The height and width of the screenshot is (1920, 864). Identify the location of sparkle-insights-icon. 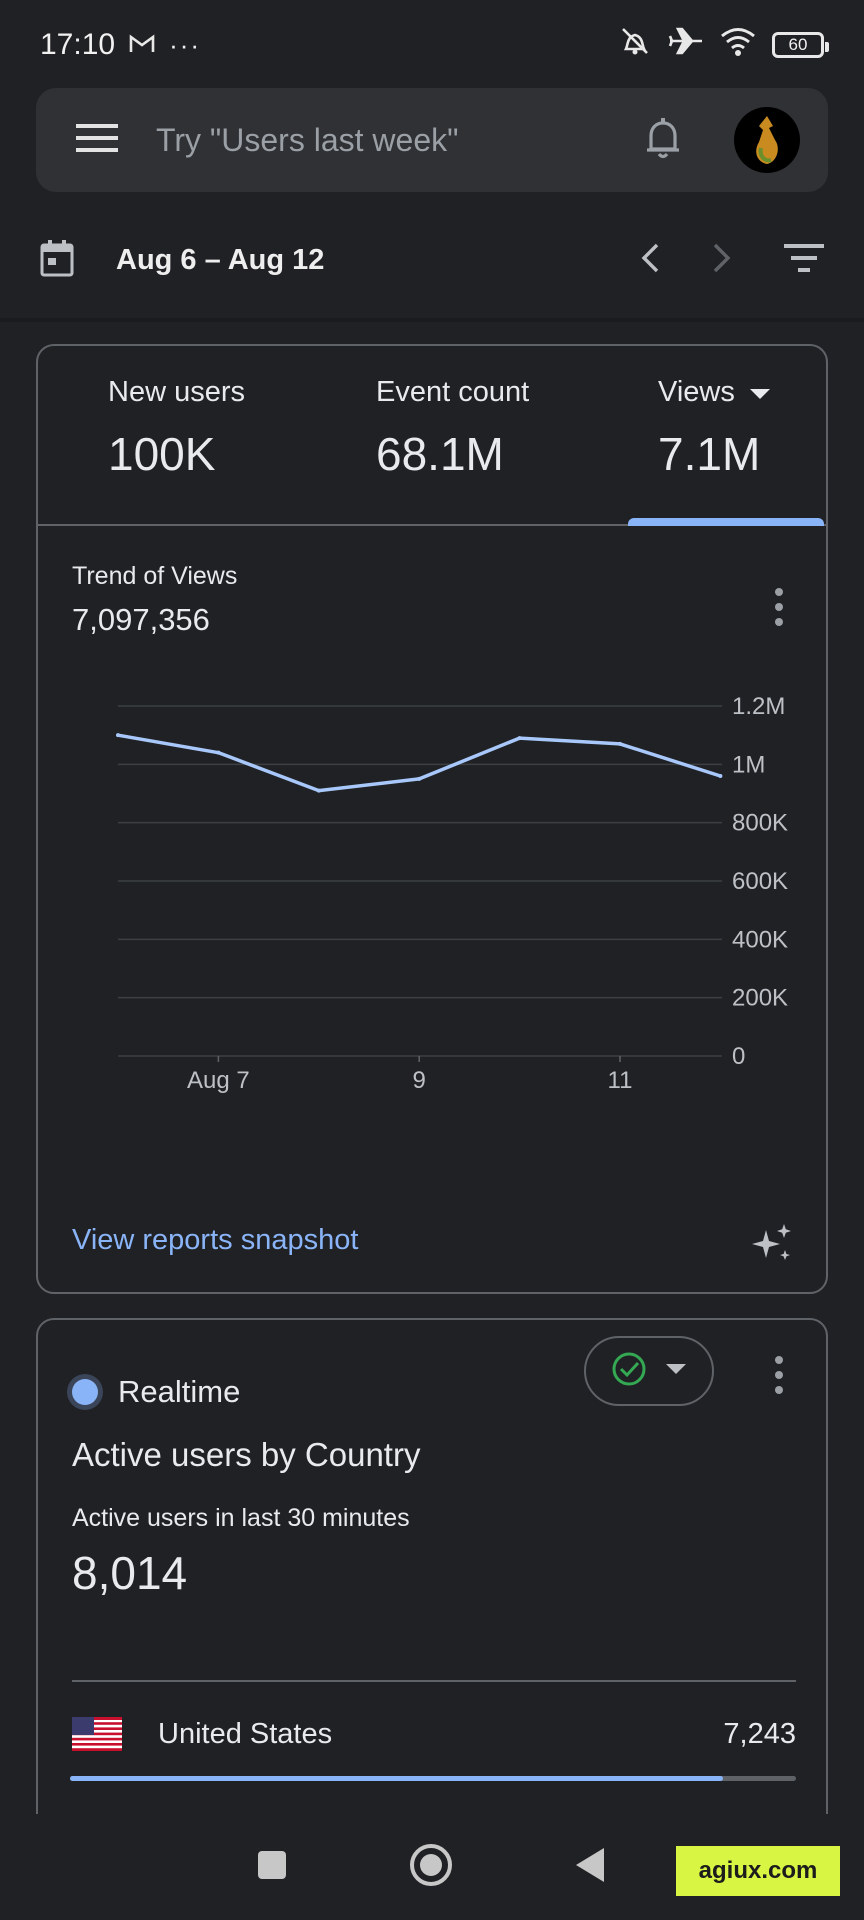
(772, 1246).